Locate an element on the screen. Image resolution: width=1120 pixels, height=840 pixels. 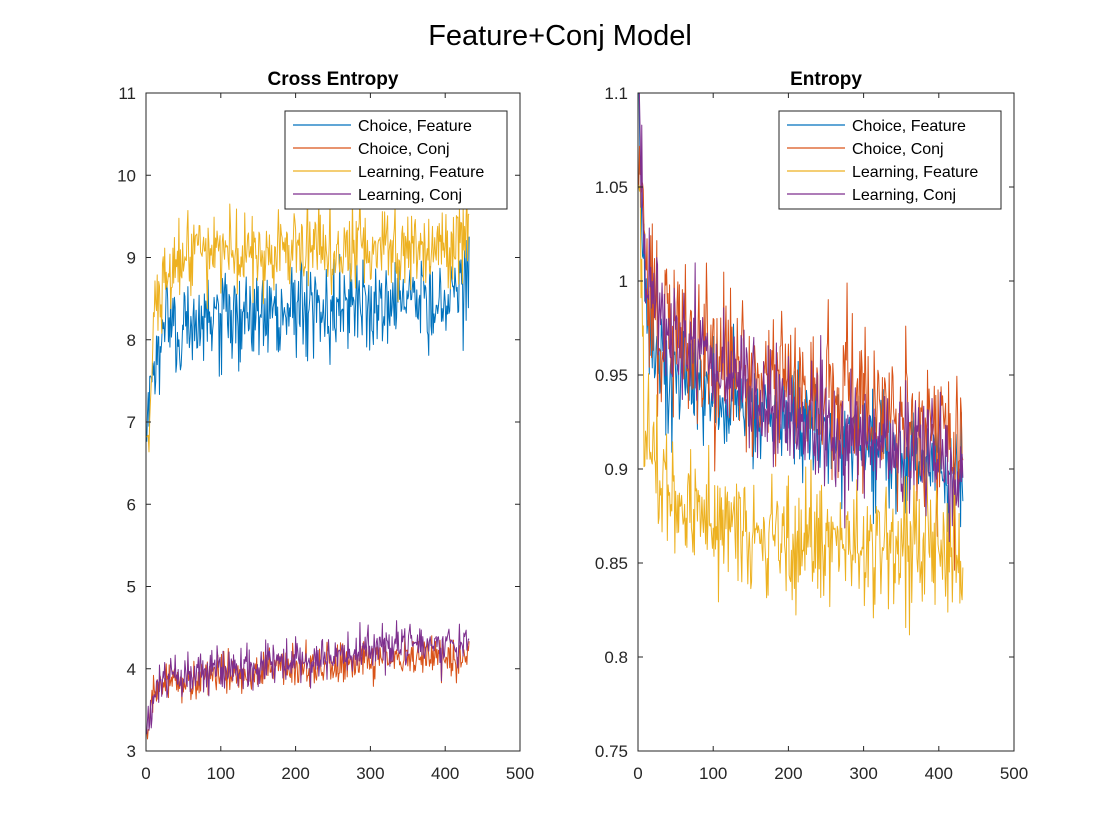
series-line-learning-conj is located at coordinates (308, 677).